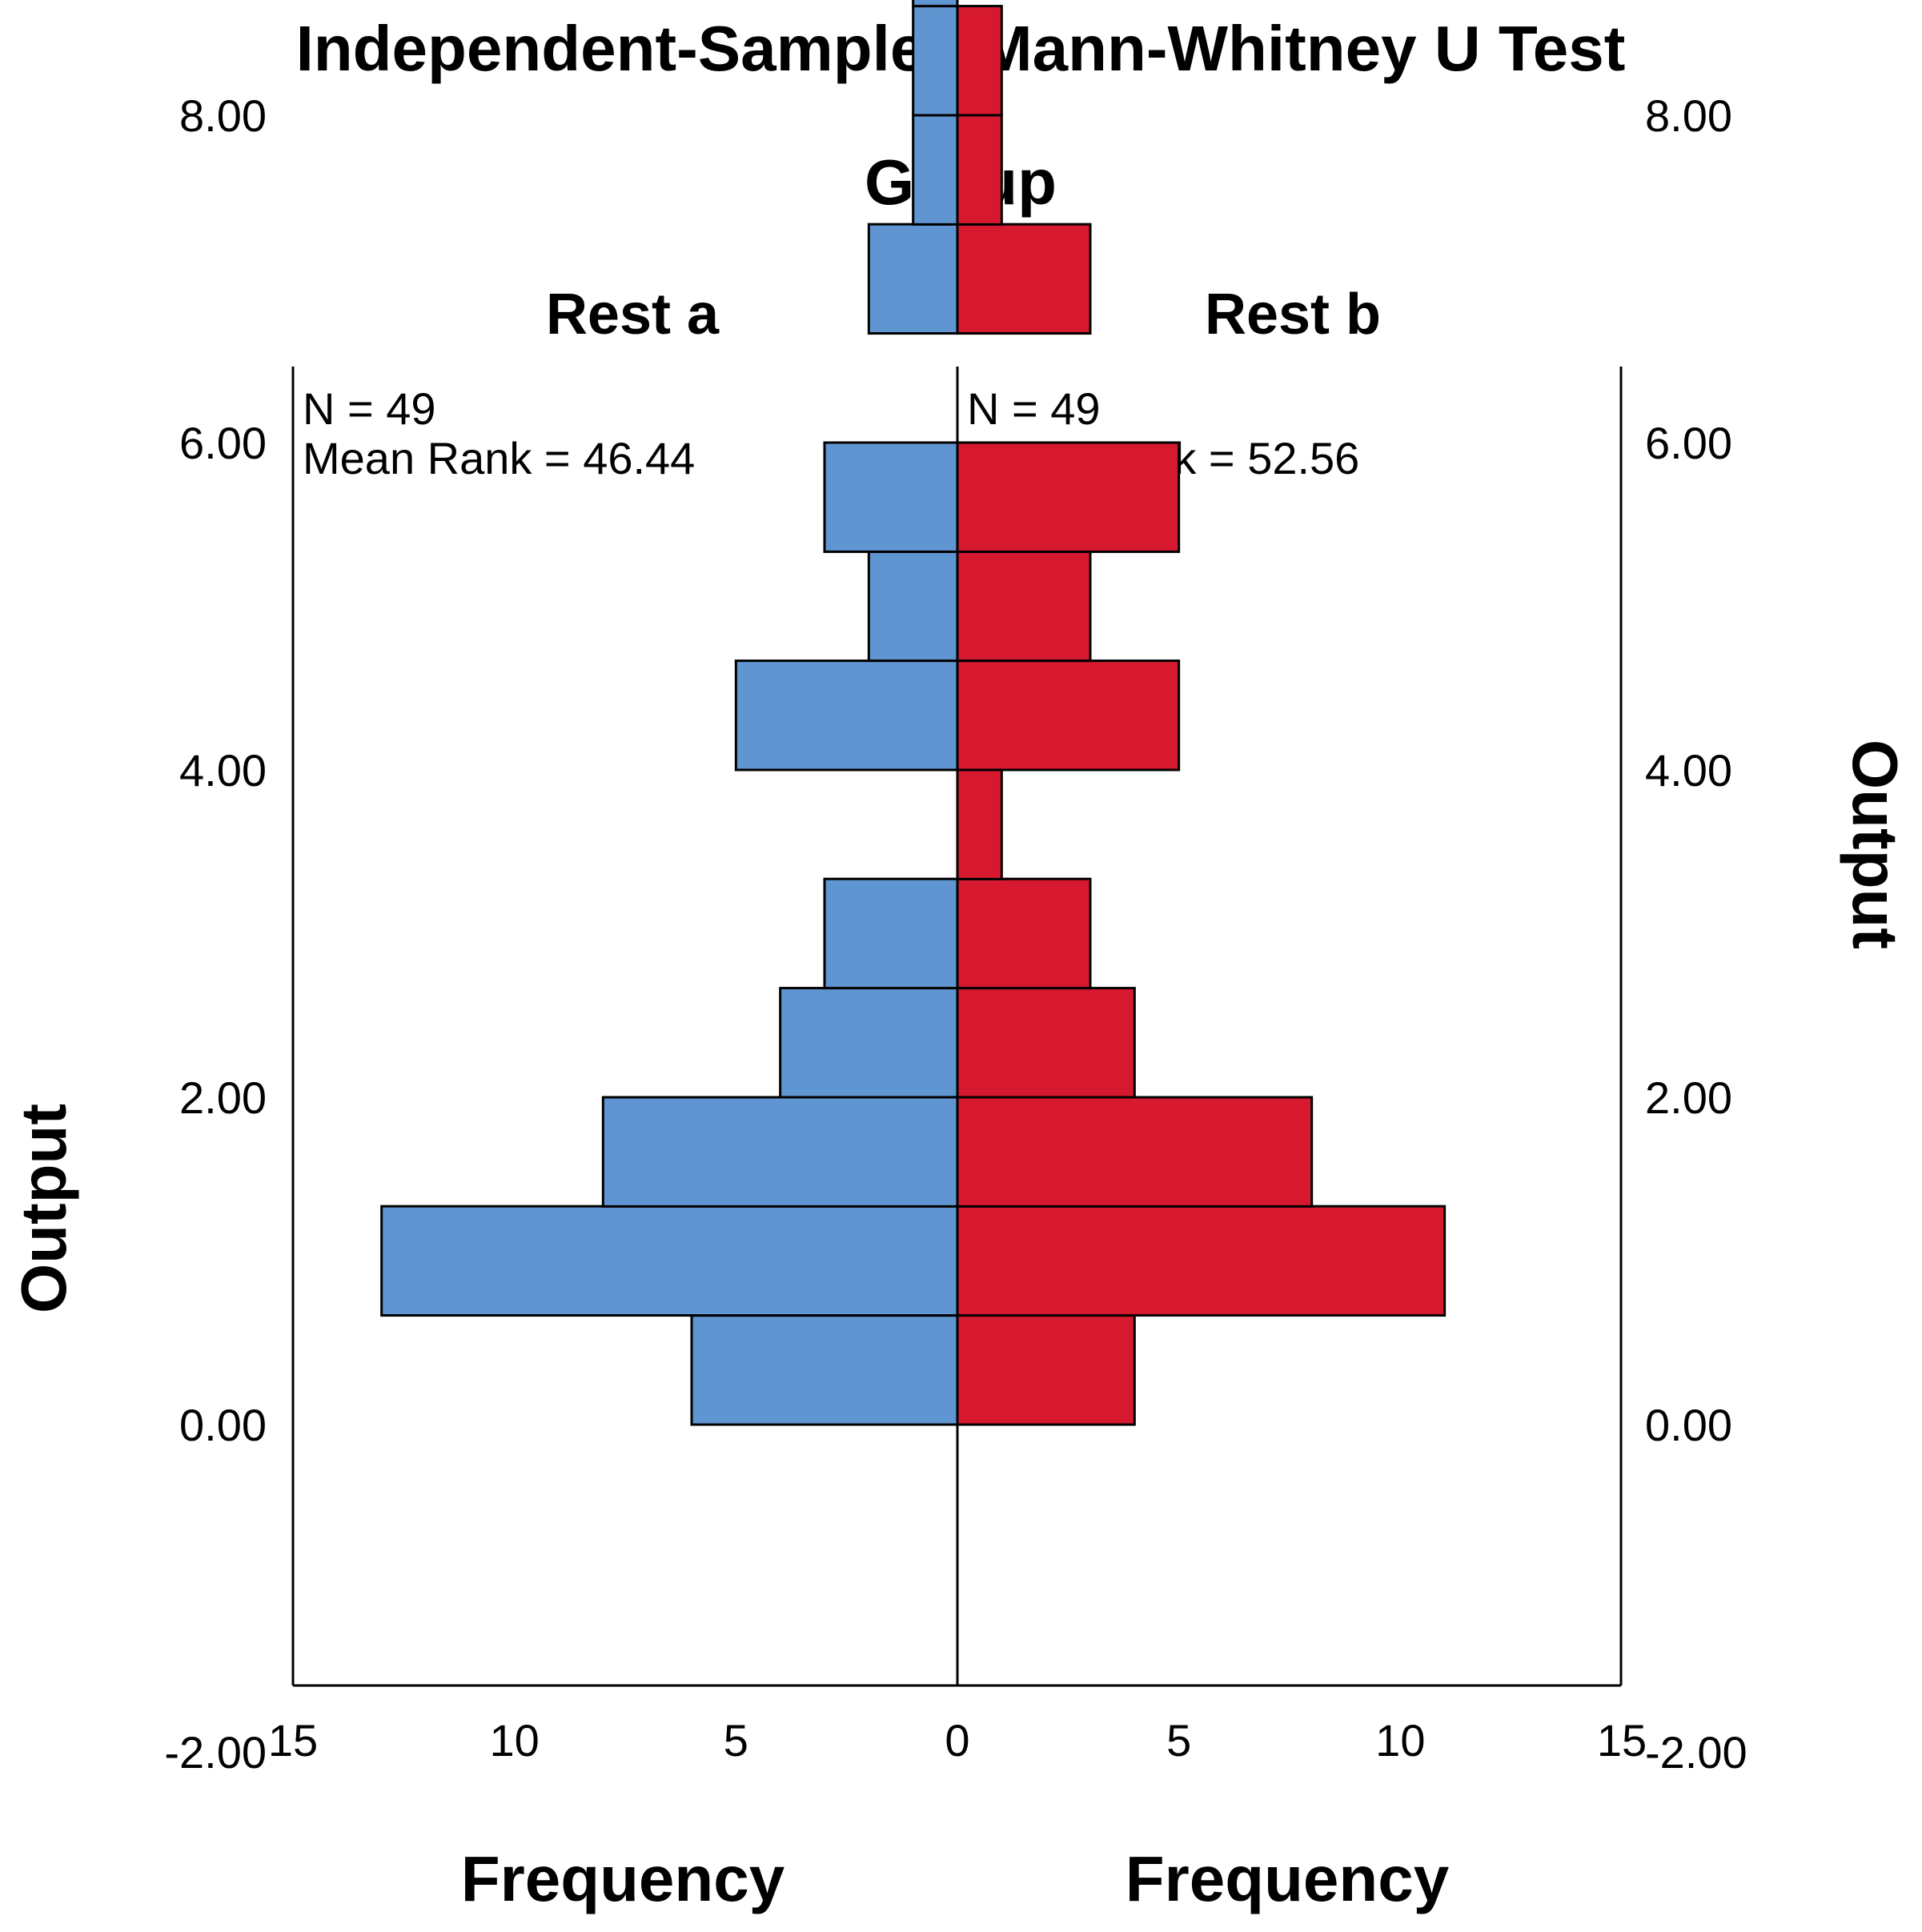  Describe the element at coordinates (1875, 844) in the screenshot. I see `y-axis-label-right: Output` at that location.